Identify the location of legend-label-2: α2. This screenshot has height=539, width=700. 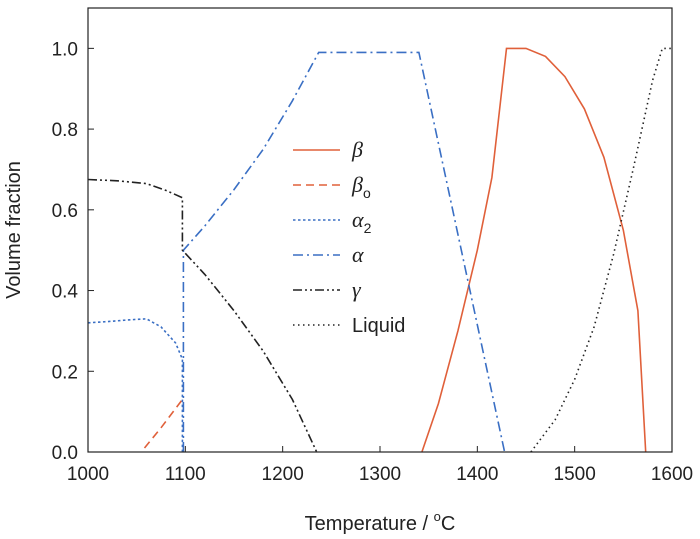
(362, 221).